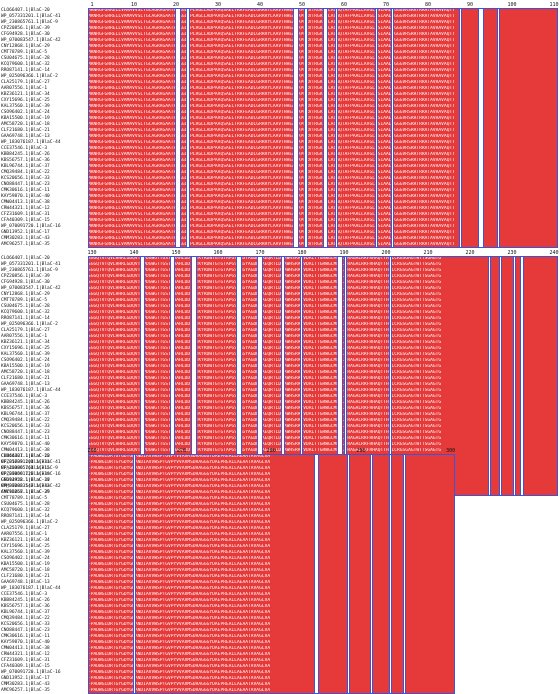  What do you see at coordinates (302, 253) in the screenshot?
I see `ruler-tick-label: 180` at bounding box center [302, 253].